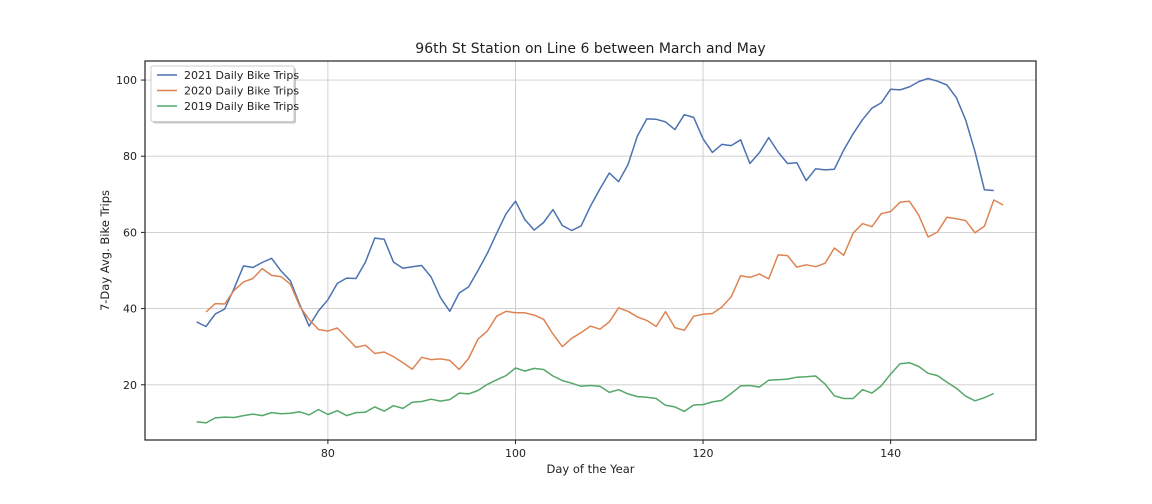 This screenshot has height=504, width=1152. What do you see at coordinates (703, 453) in the screenshot?
I see `x-tick-label: 120` at bounding box center [703, 453].